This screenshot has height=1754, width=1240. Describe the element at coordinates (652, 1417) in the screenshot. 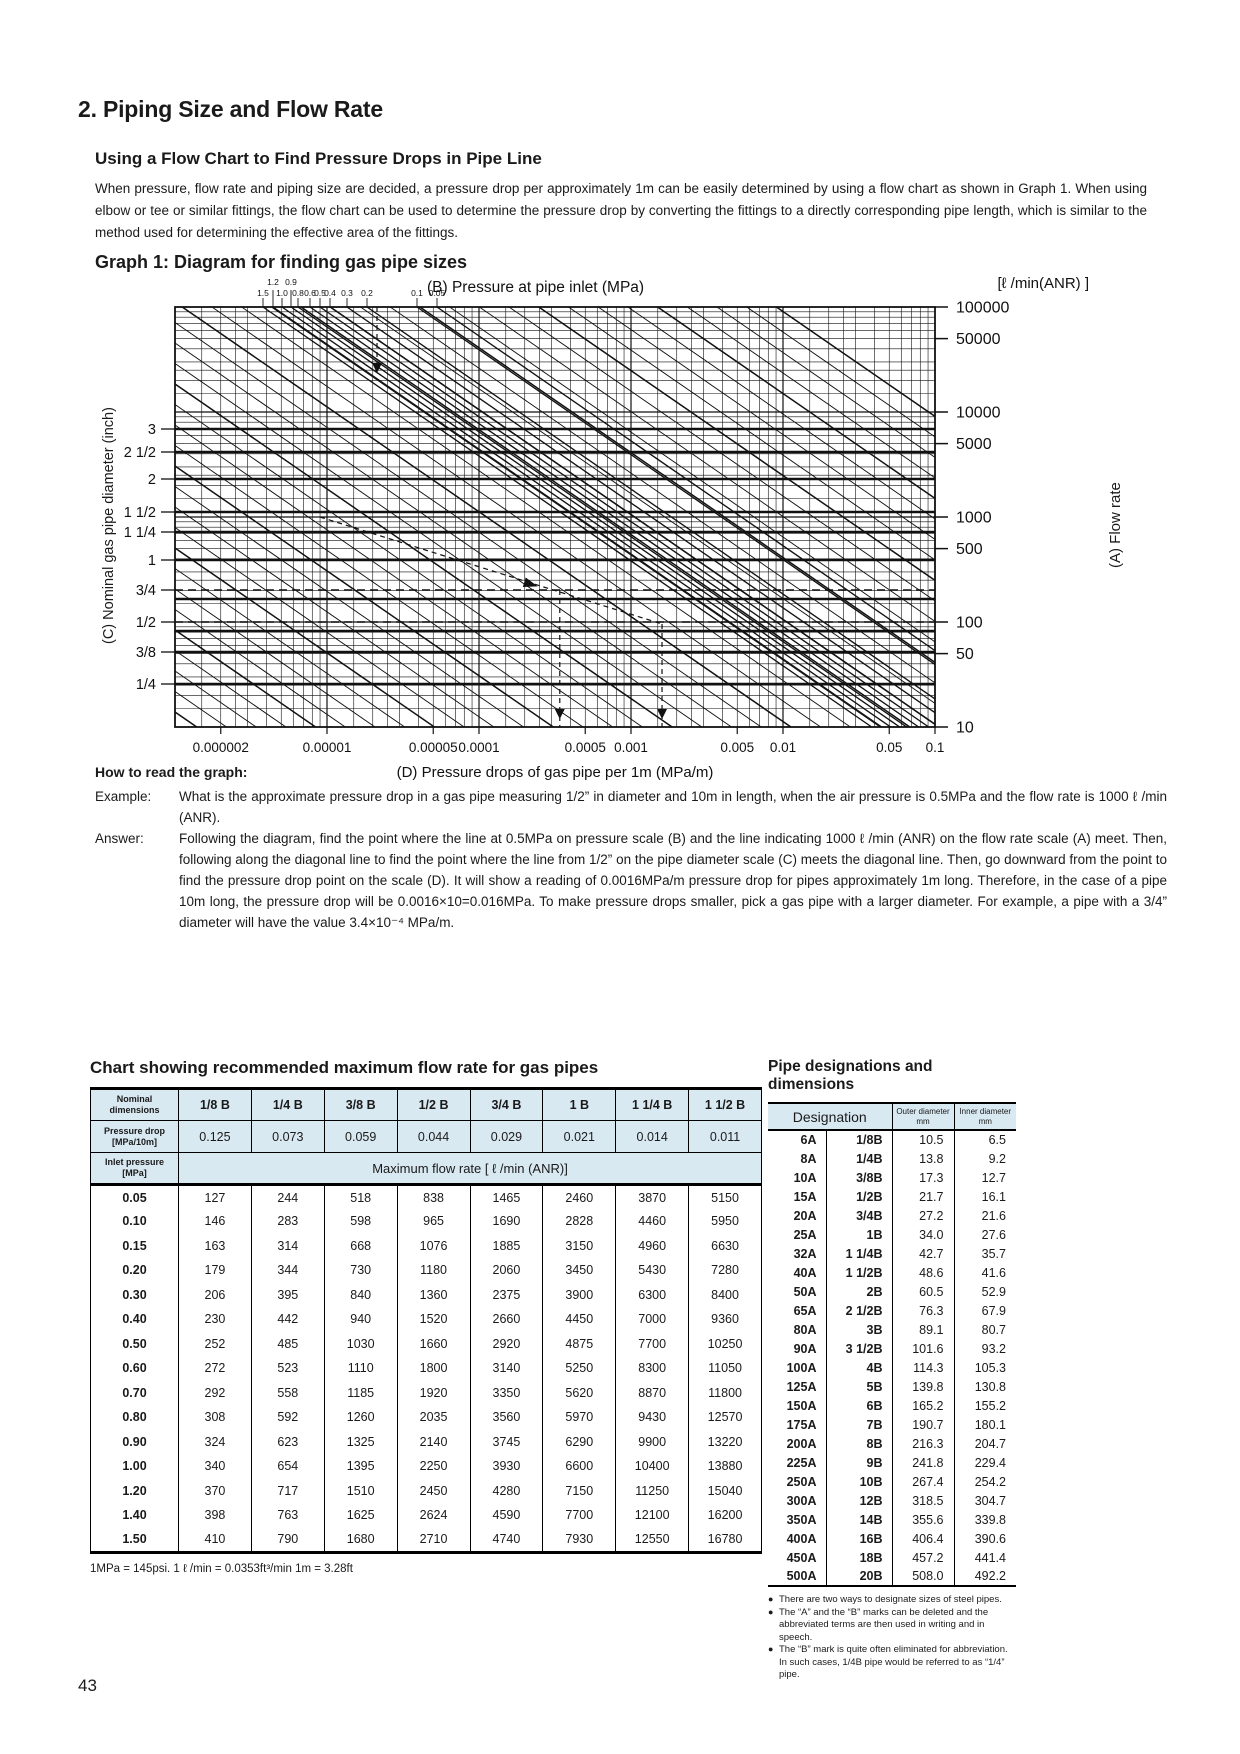

I see `flow-value: 9430` at that location.